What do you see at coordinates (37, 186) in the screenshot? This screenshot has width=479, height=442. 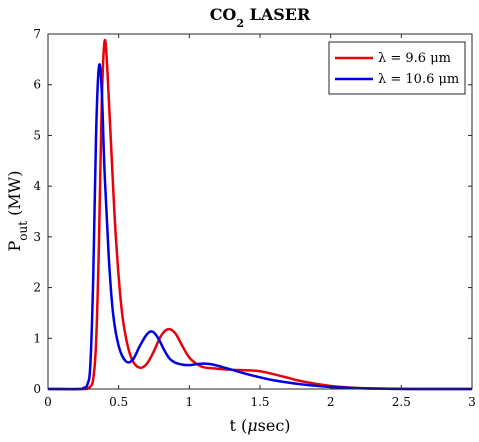 I see `y-tick-label: 4` at bounding box center [37, 186].